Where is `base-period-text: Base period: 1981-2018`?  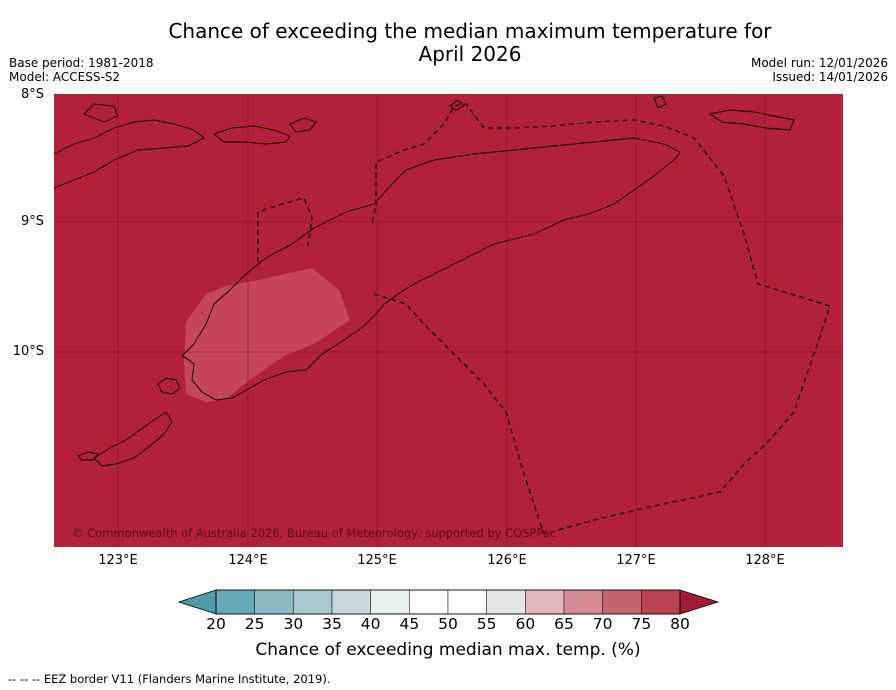 base-period-text: Base period: 1981-2018 is located at coordinates (81, 63).